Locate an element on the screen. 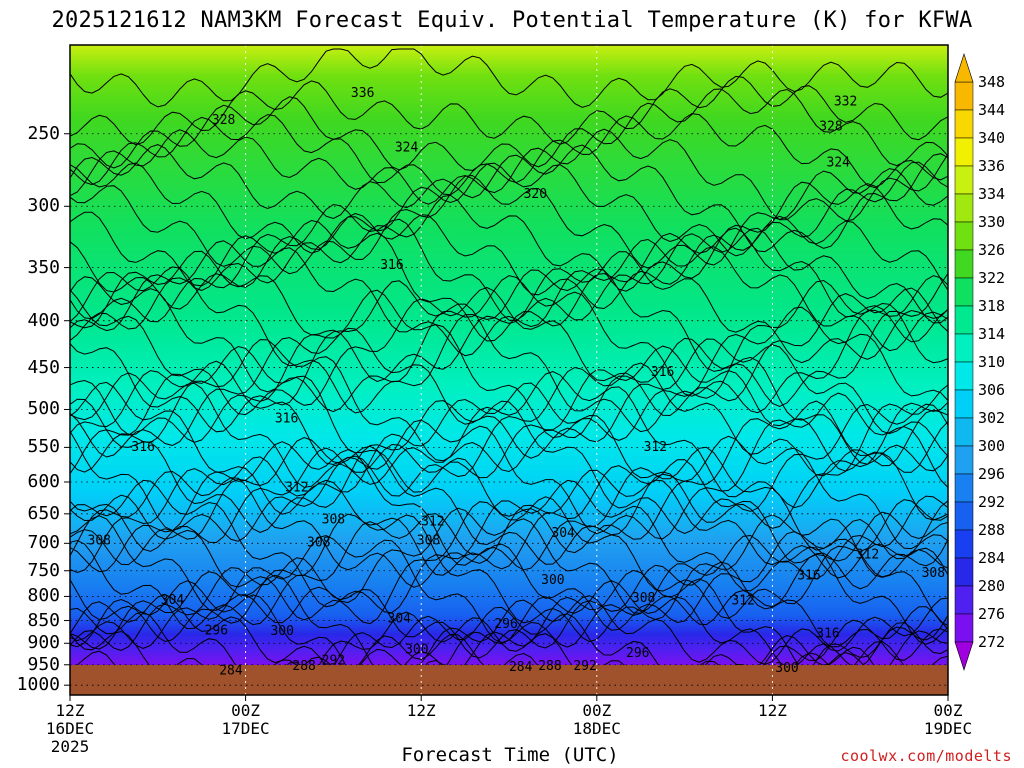 The image size is (1024, 768). contour-label: 288 is located at coordinates (549, 666).